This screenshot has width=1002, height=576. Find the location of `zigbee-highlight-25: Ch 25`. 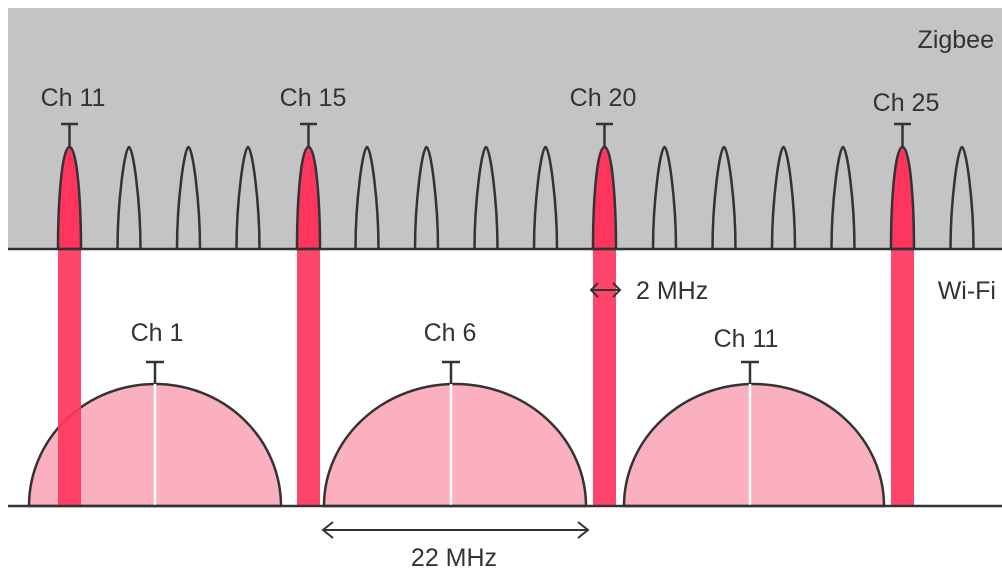

zigbee-highlight-25: Ch 25 is located at coordinates (906, 297).